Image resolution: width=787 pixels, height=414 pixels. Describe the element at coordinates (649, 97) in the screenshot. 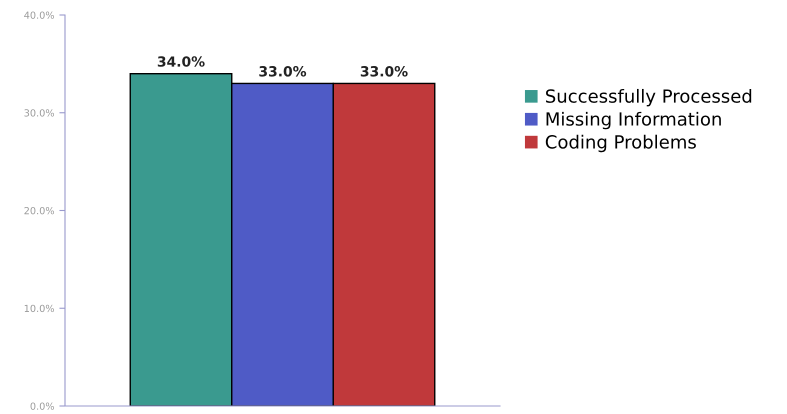

I see `legend-label: Successfully Processed` at that location.